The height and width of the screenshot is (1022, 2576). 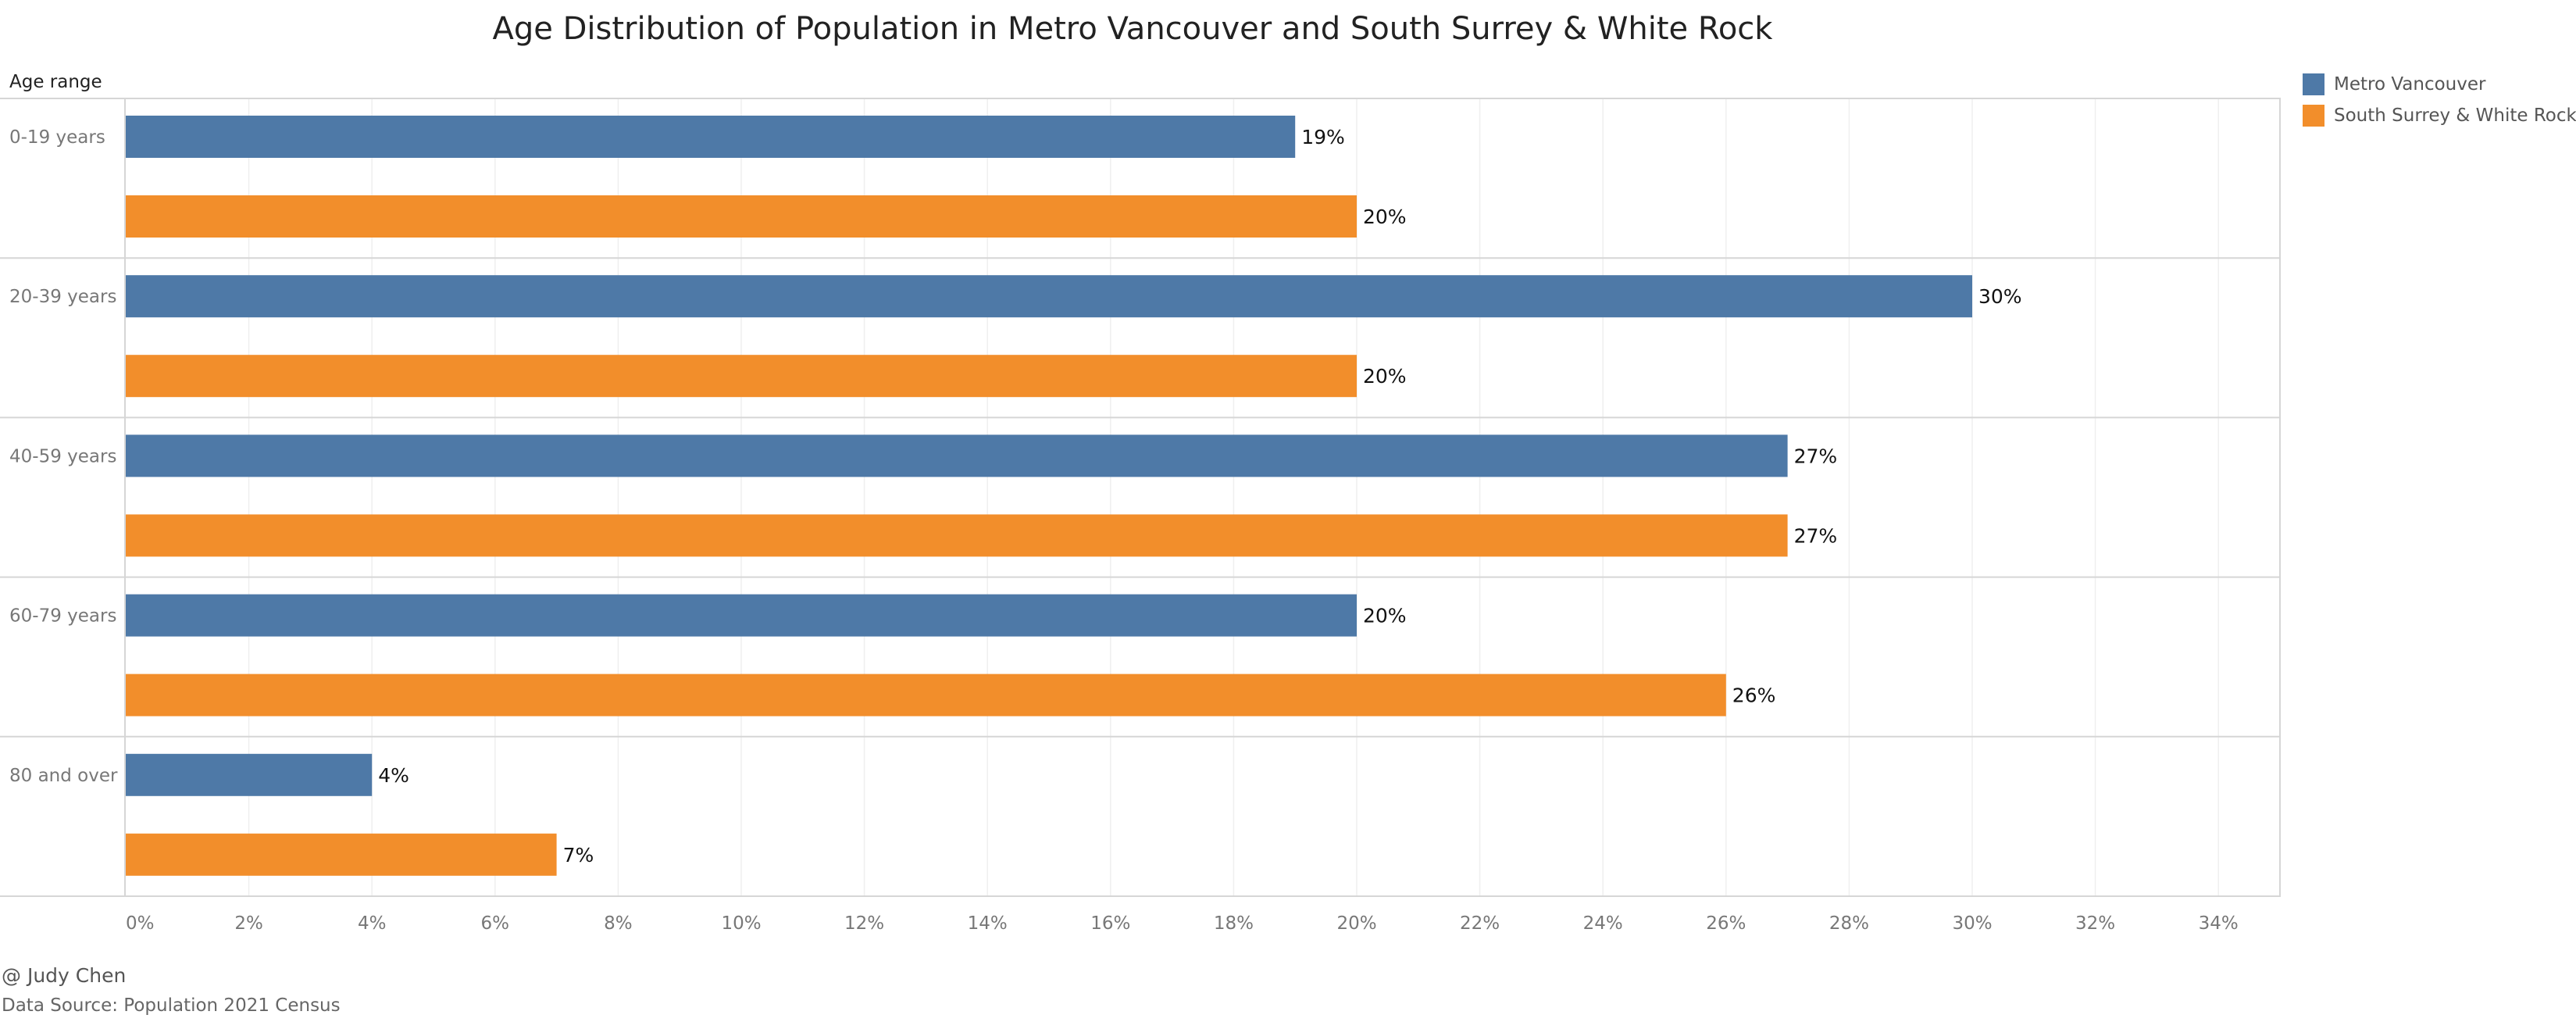 What do you see at coordinates (171, 1006) in the screenshot?
I see `data-source: Data Source: Population 2021 Census` at bounding box center [171, 1006].